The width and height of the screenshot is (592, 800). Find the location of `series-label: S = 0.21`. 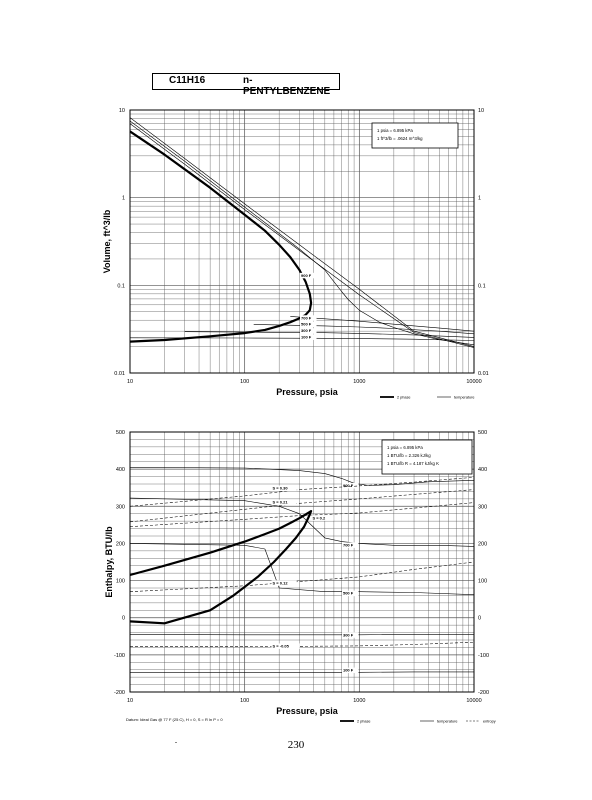

series-label: S = 0.21 is located at coordinates (281, 502).